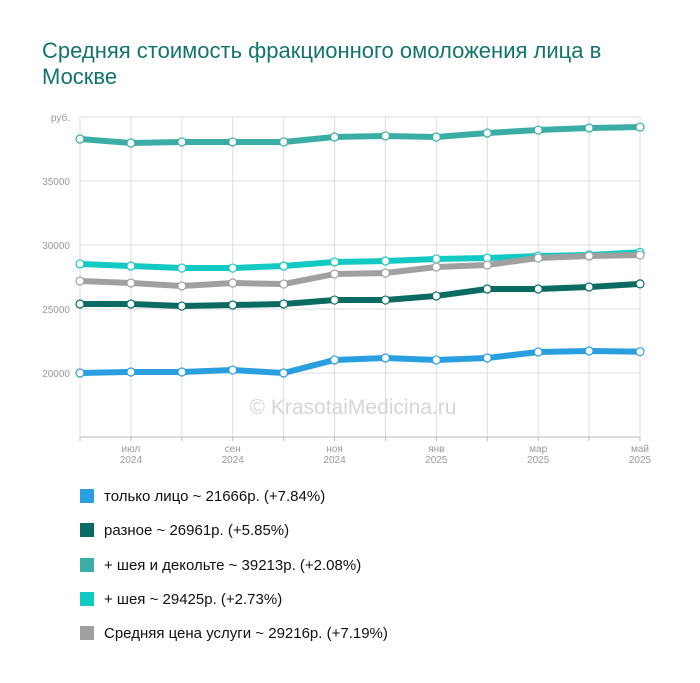 Image resolution: width=700 pixels, height=683 pixels. I want to click on legend-label: + шея ~ 29425р. (+2.73%), so click(193, 599).